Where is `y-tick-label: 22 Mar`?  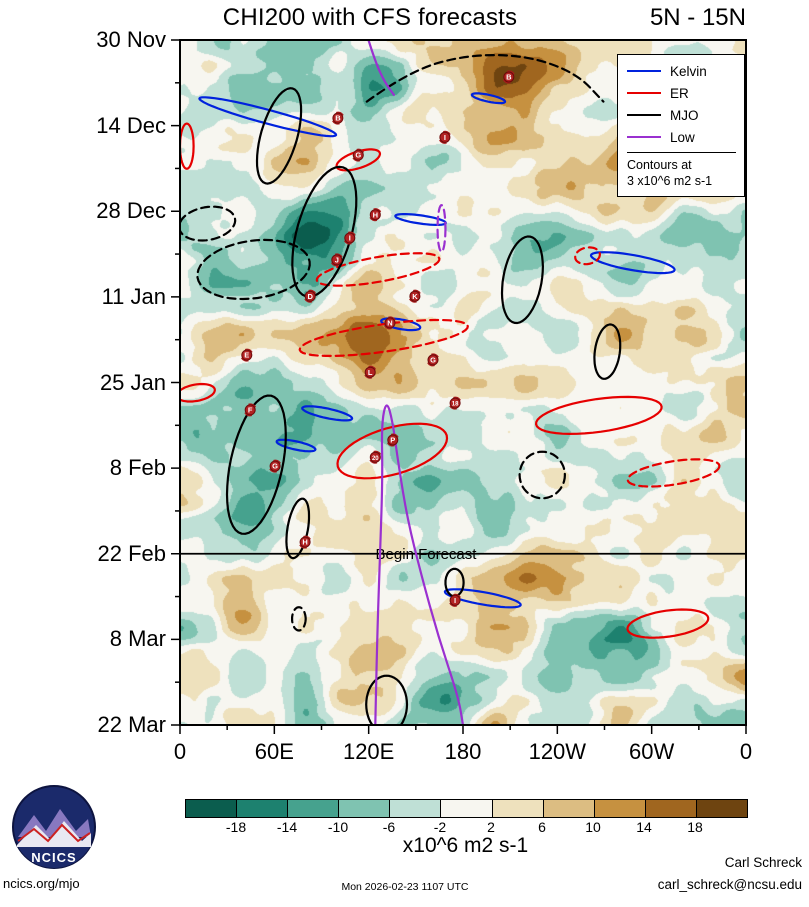 y-tick-label: 22 Mar is located at coordinates (131, 724).